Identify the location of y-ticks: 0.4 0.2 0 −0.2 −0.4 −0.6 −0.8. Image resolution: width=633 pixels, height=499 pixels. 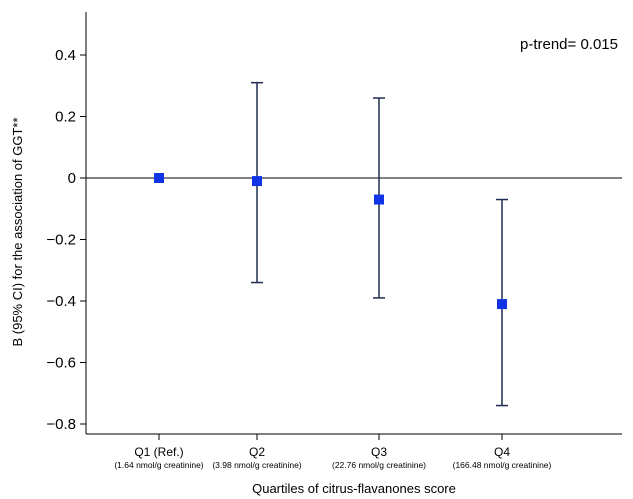
(66, 240).